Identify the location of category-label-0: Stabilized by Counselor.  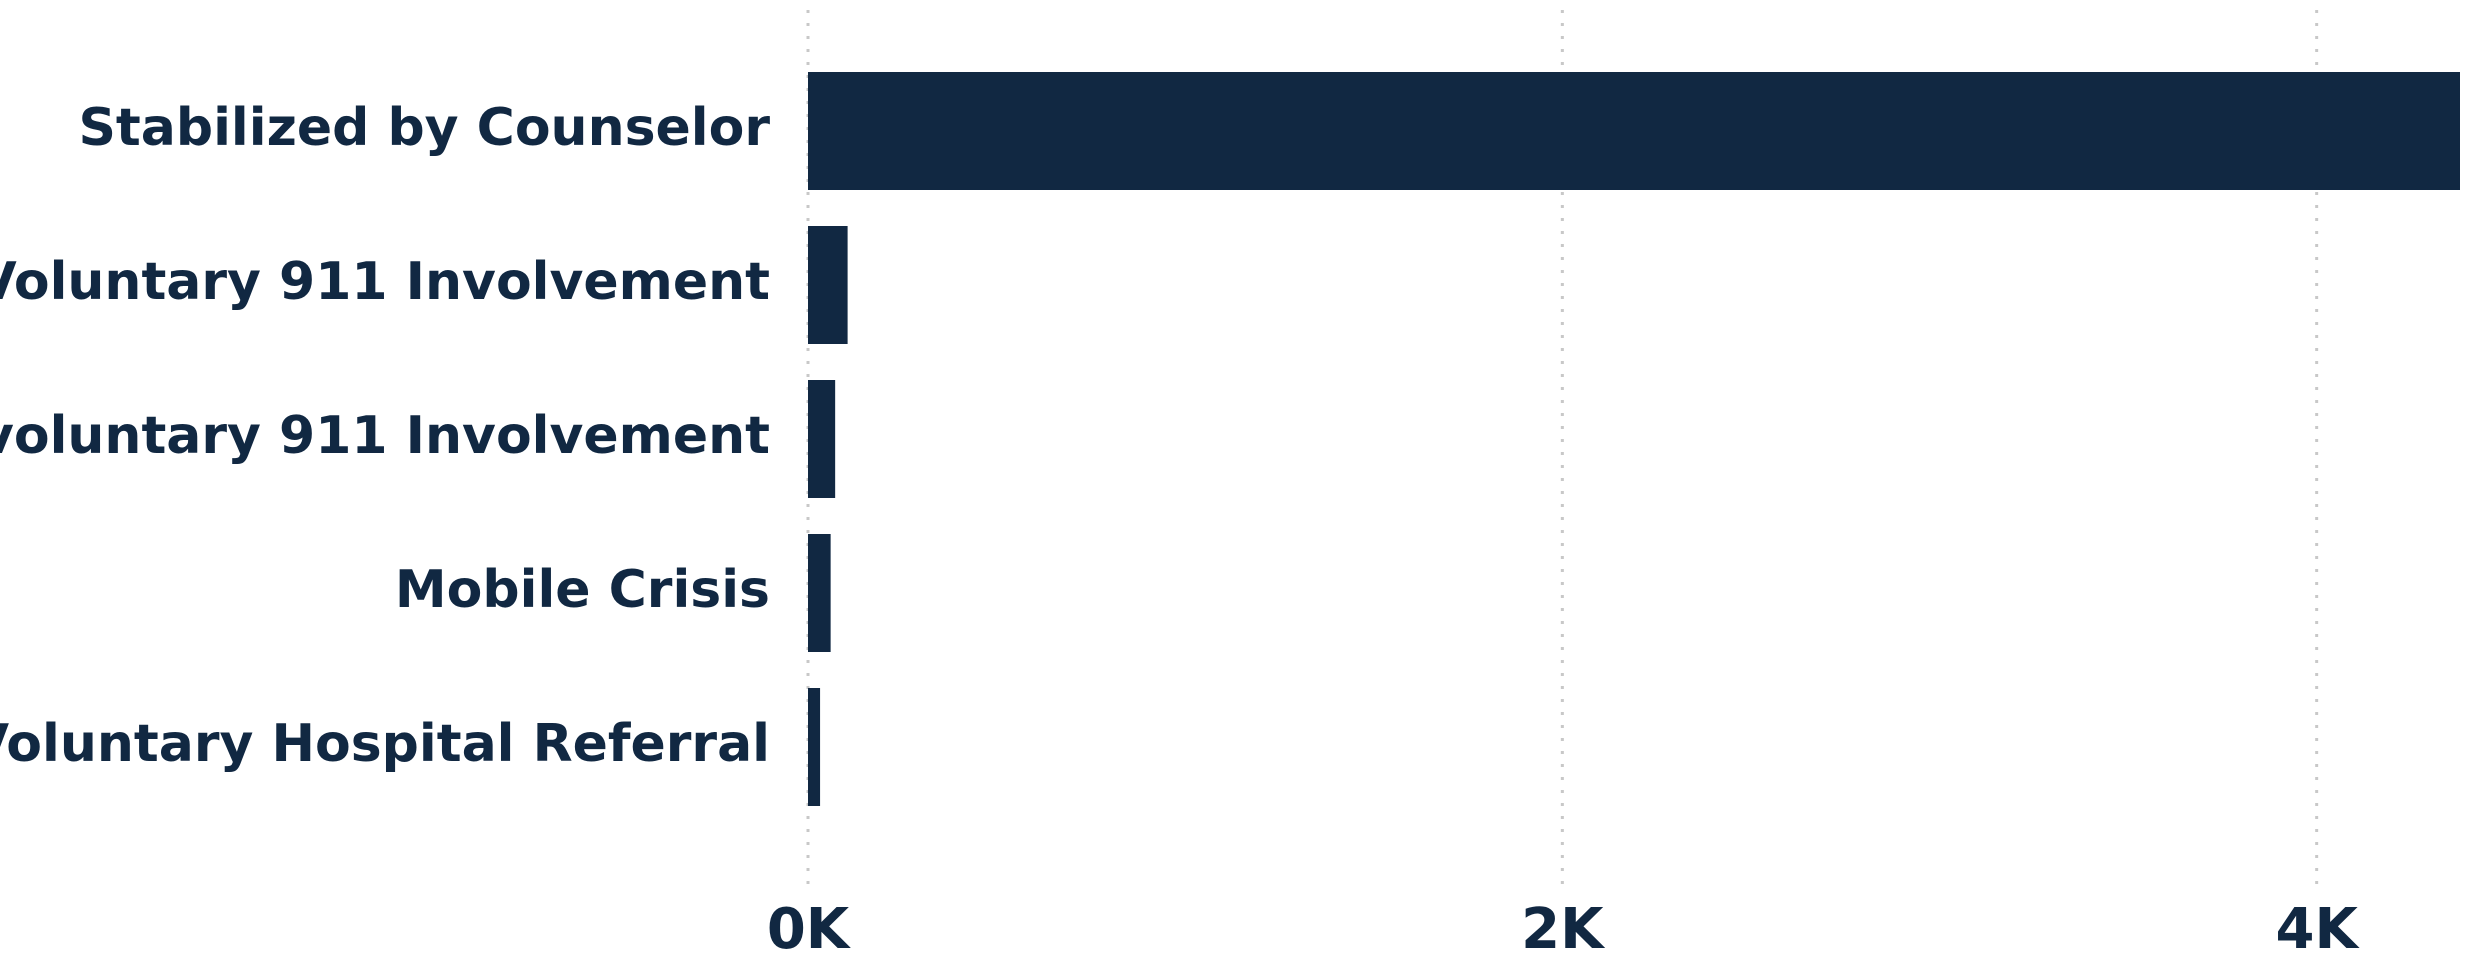
(424, 128).